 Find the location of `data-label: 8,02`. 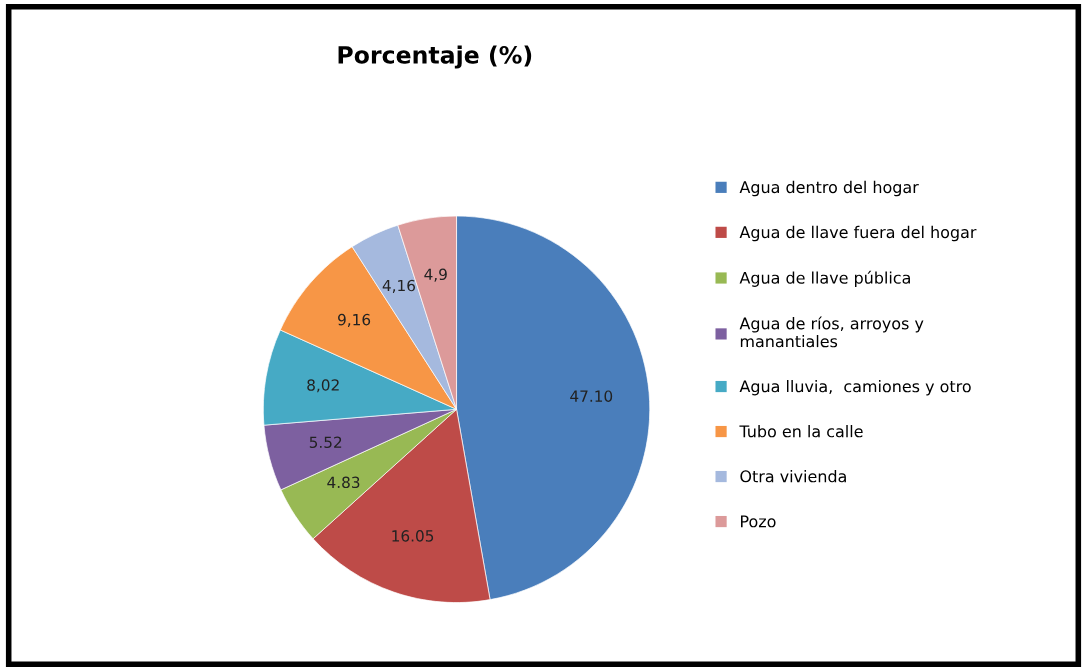

data-label: 8,02 is located at coordinates (323, 386).